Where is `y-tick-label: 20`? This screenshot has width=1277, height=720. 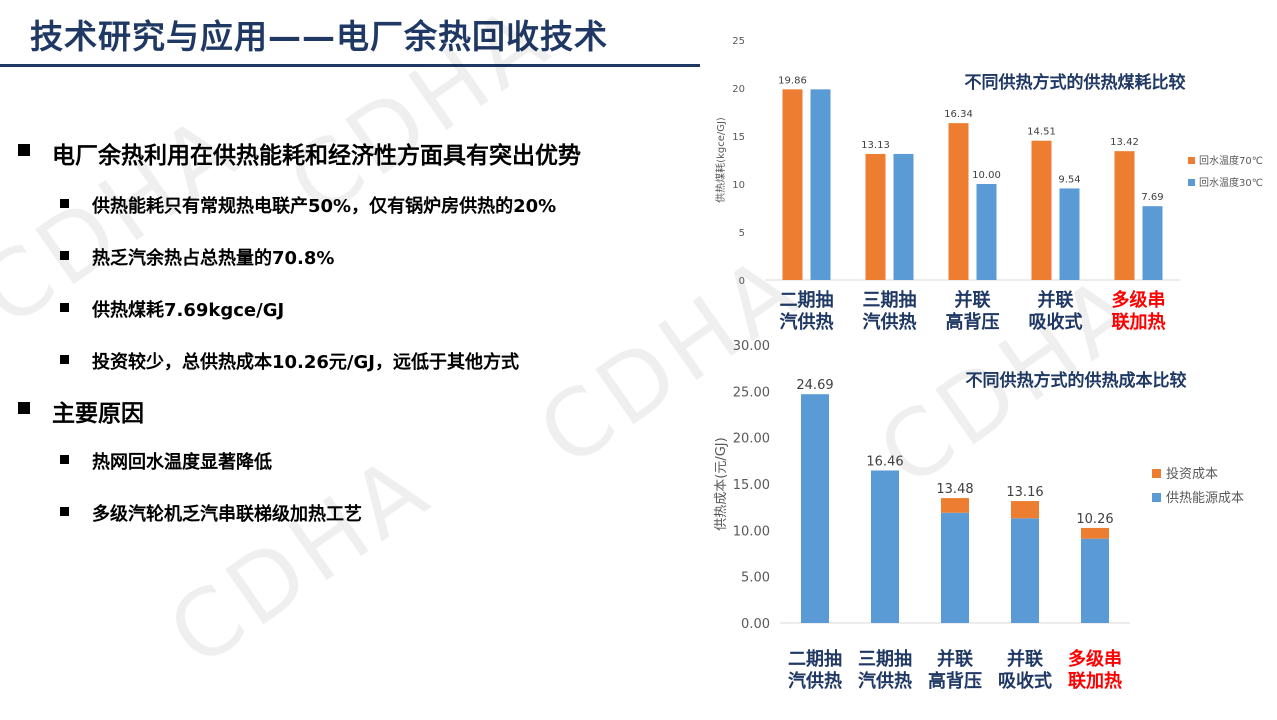 y-tick-label: 20 is located at coordinates (738, 89).